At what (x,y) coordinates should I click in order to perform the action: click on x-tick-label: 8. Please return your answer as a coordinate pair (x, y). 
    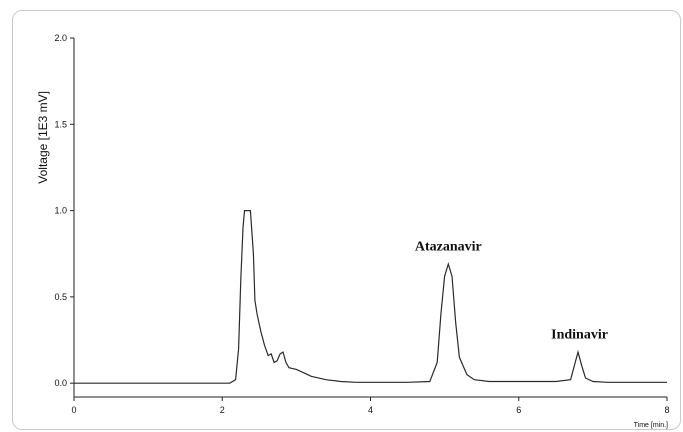
    Looking at the image, I should click on (666, 410).